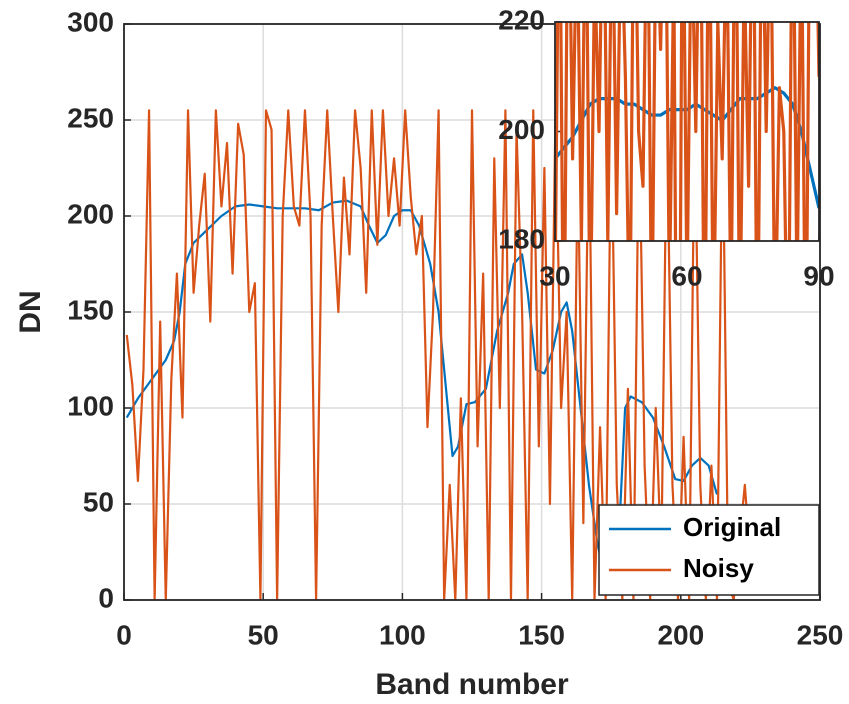  I want to click on series-line, so click(687, 131).